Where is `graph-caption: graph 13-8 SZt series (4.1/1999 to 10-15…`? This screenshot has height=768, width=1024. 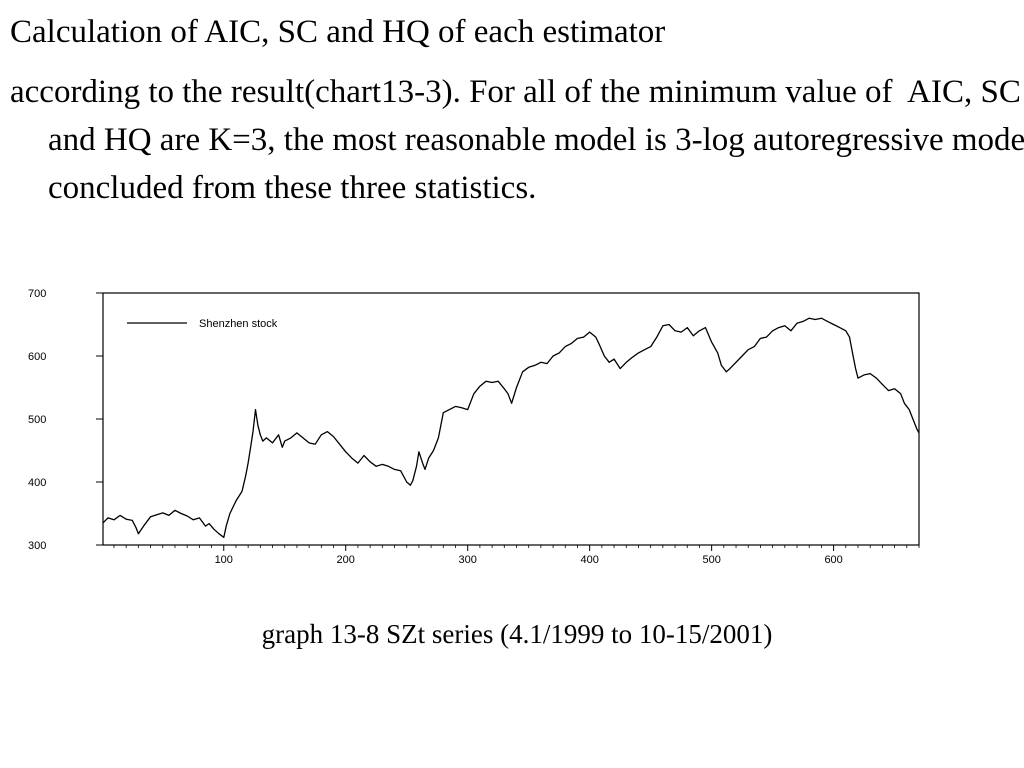 graph-caption: graph 13-8 SZt series (4.1/1999 to 10-15… is located at coordinates (517, 634).